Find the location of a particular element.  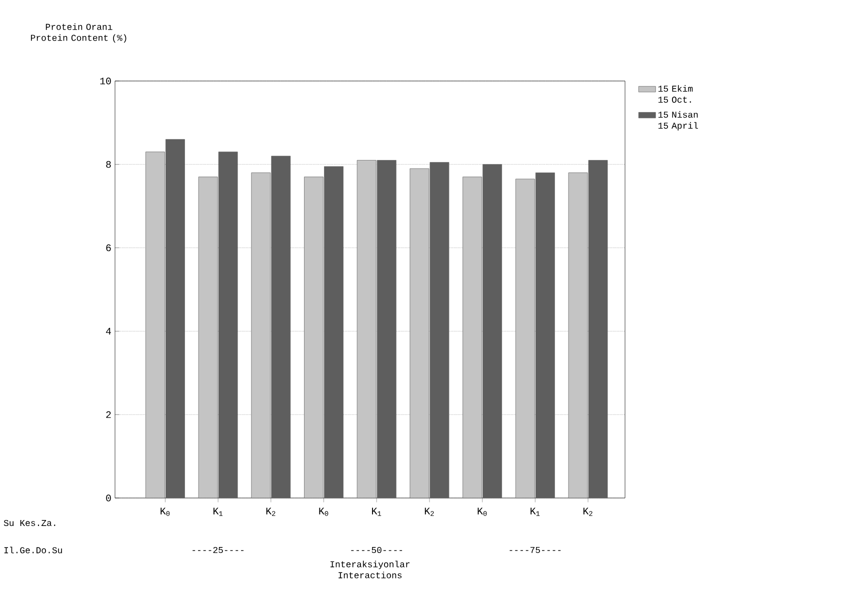

x-axis-title: Interaksiyonlar Interactions is located at coordinates (370, 569).